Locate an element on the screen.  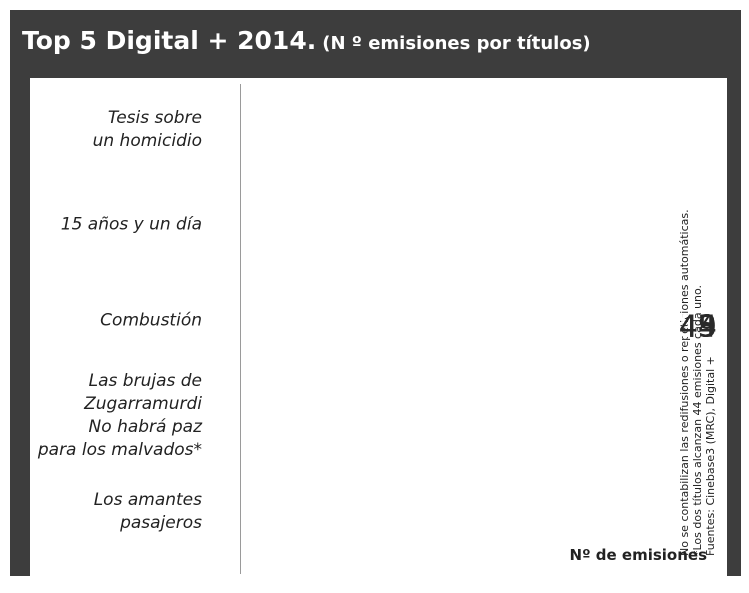
value-label: 43 is located at coordinates (697, 327).